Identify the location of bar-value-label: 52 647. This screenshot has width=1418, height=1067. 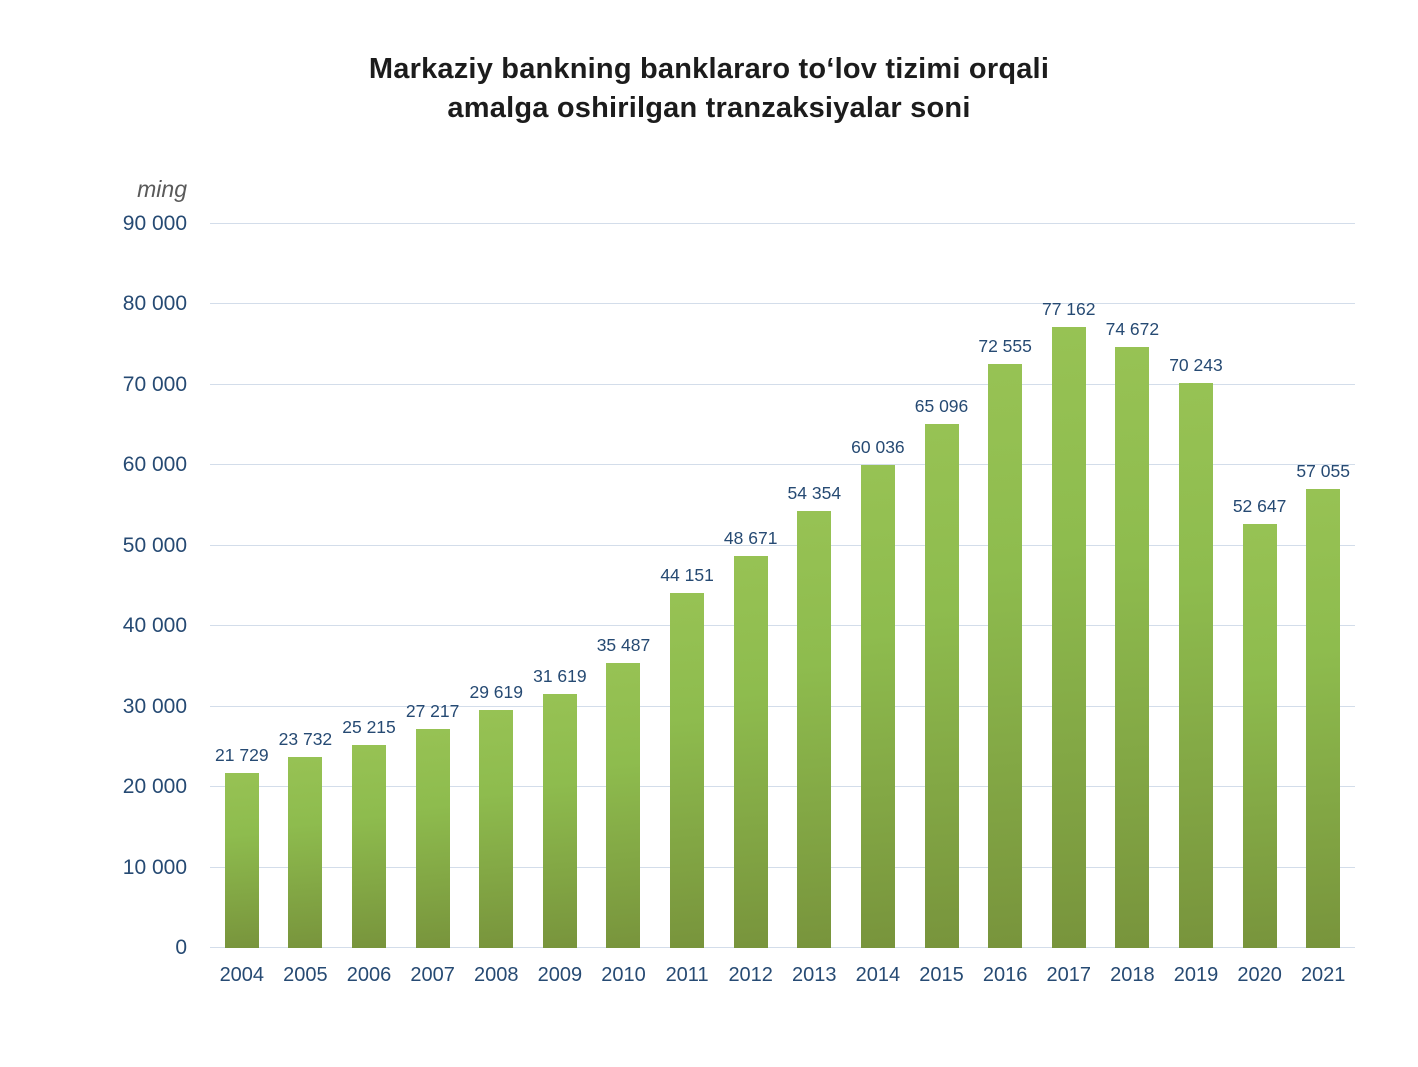
(1259, 506).